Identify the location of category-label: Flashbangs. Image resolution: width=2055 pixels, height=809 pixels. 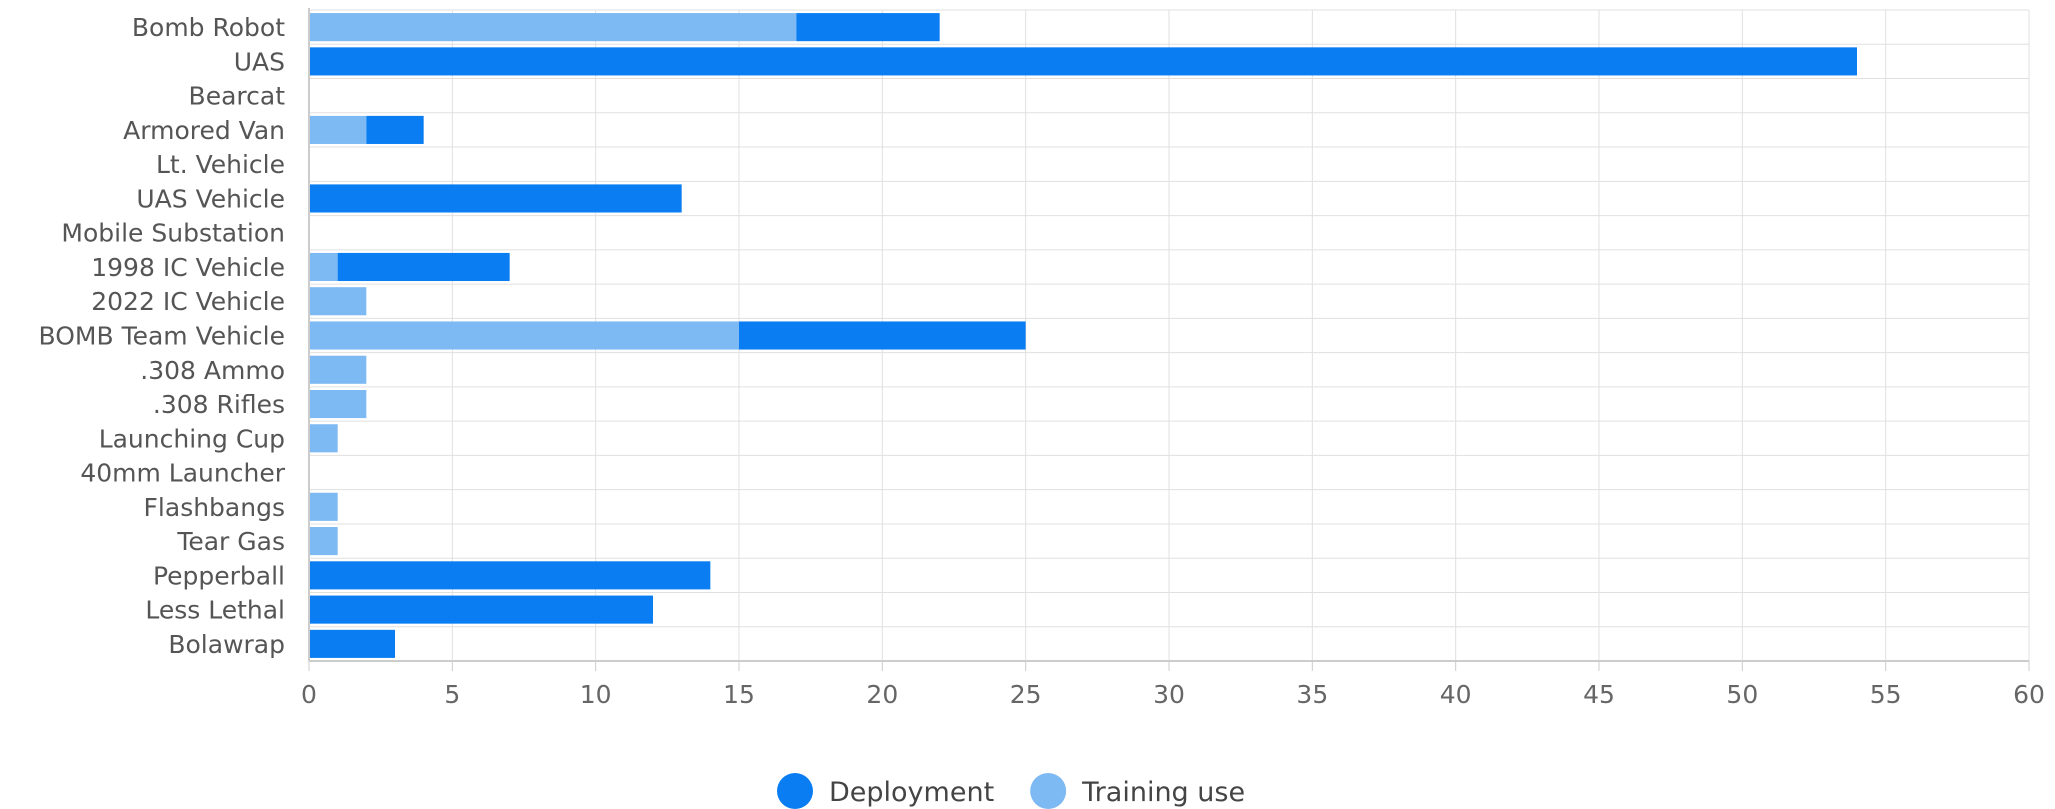
(214, 507).